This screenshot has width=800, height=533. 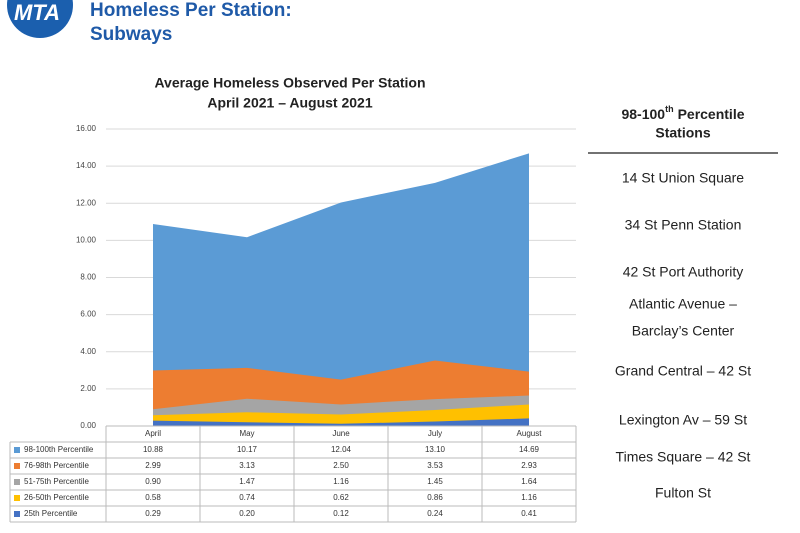 I want to click on table-value: 0.86, so click(x=435, y=497).